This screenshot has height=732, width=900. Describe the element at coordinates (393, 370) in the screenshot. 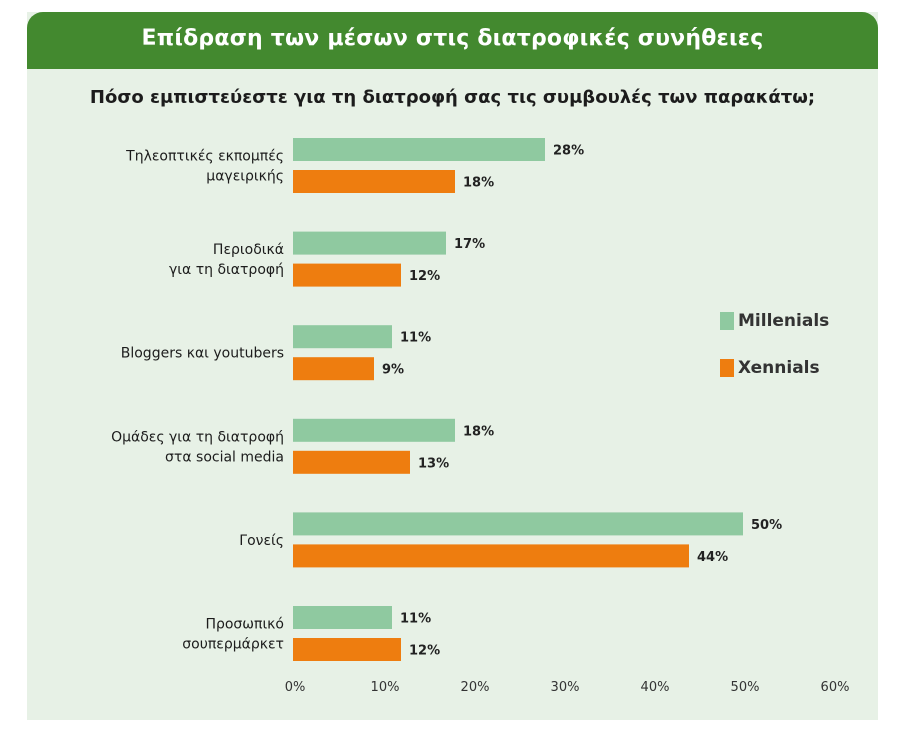

I see `data-label: 9%` at that location.